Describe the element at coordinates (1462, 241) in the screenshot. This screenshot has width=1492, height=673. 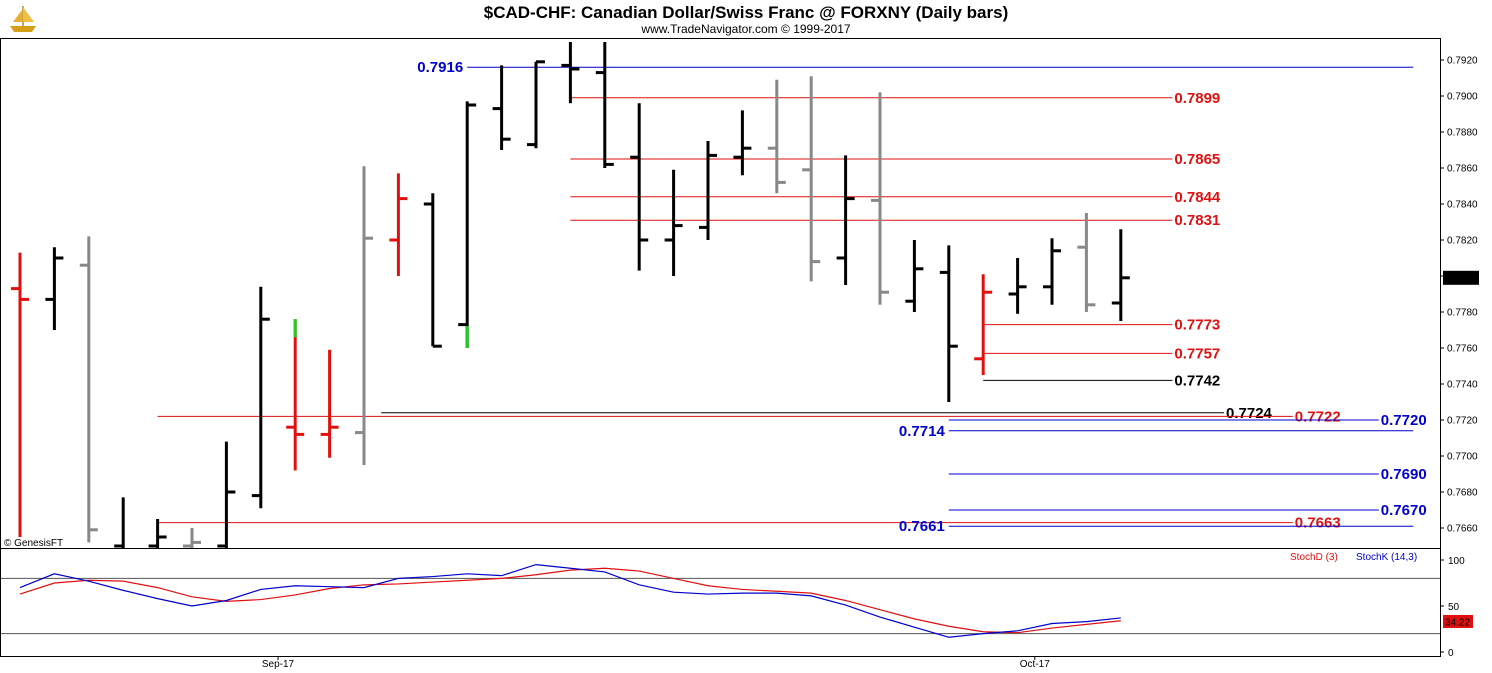
I see `price-tick-label: 0.7820` at that location.